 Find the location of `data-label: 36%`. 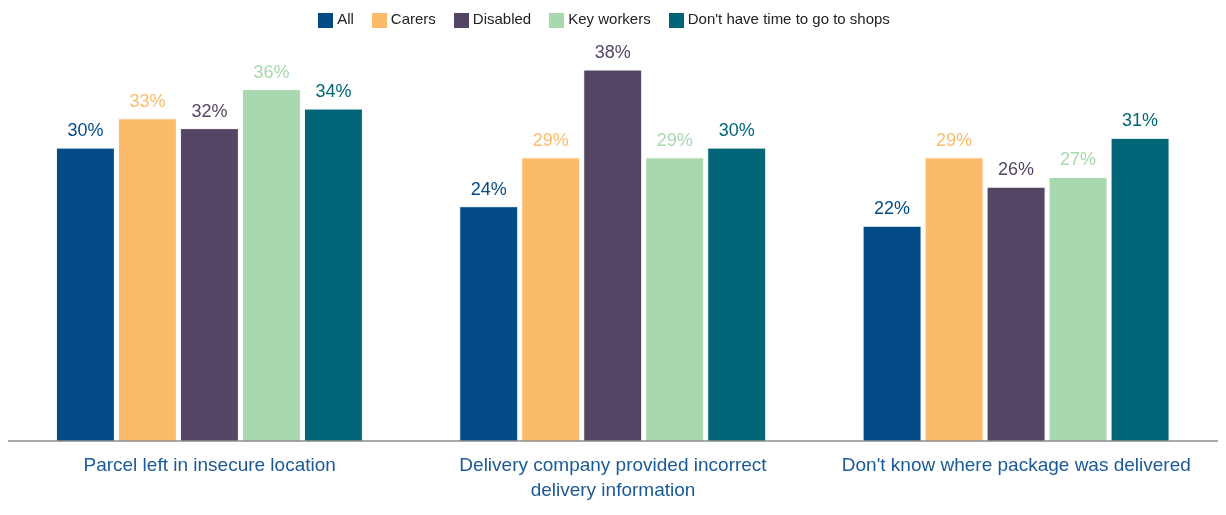

data-label: 36% is located at coordinates (271, 71).